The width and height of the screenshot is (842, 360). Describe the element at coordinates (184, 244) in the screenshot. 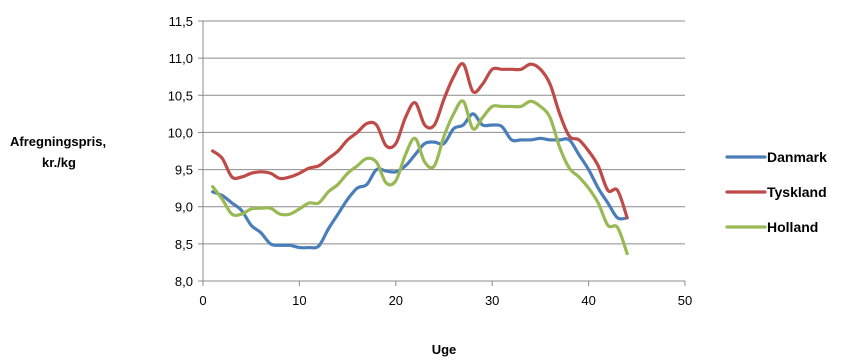

I see `y-tick-label: 8,5` at that location.